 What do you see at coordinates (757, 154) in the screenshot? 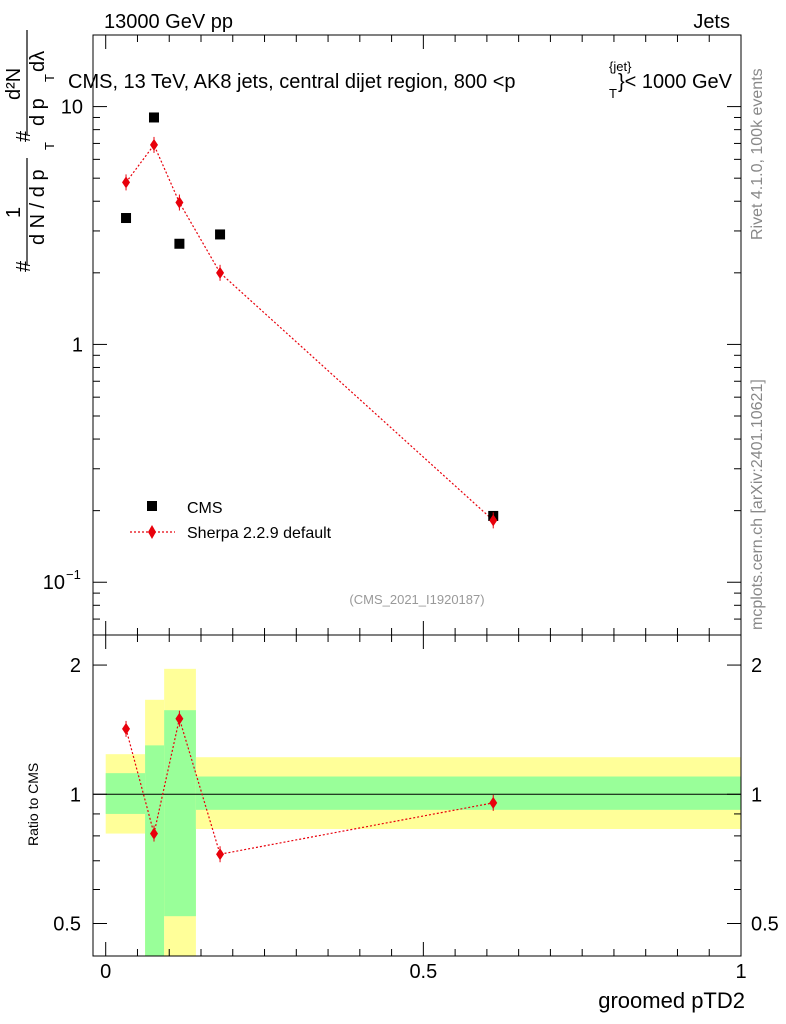
I see `rivet-version-label: Rivet 4.1.0, 100k events` at bounding box center [757, 154].